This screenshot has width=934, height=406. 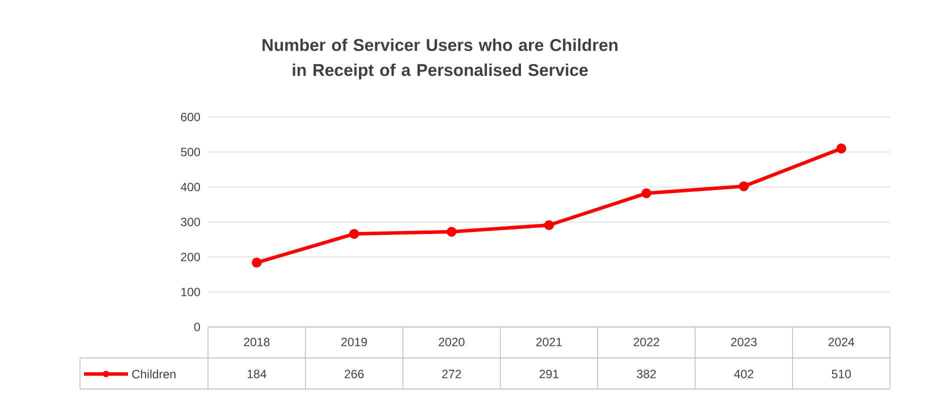 What do you see at coordinates (190, 292) in the screenshot?
I see `y-tick-label: 100` at bounding box center [190, 292].